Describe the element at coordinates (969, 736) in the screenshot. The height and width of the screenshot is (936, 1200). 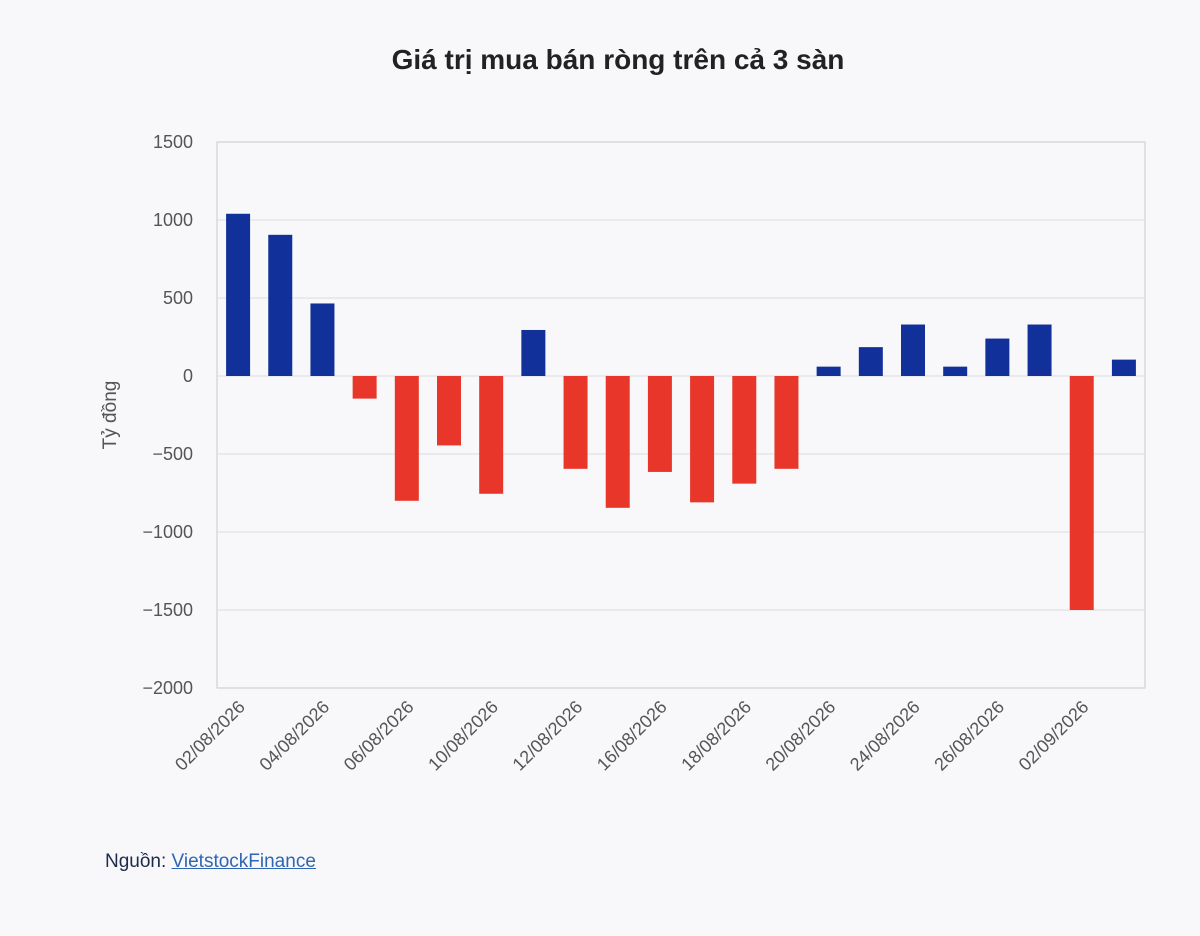
I see `x-tick-label: 26/08/2026` at that location.